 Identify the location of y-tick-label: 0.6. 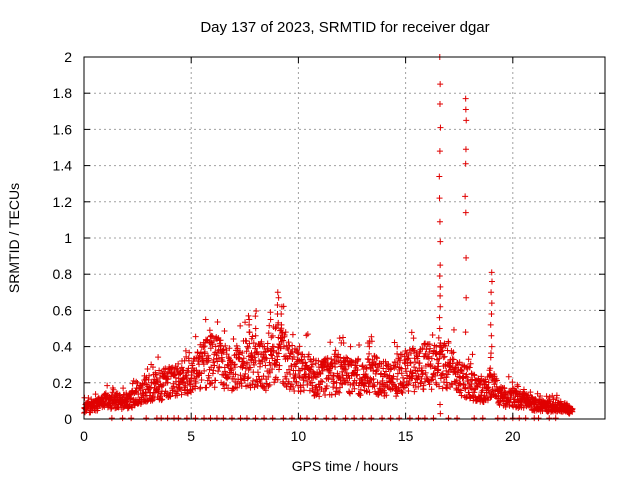
(63, 310).